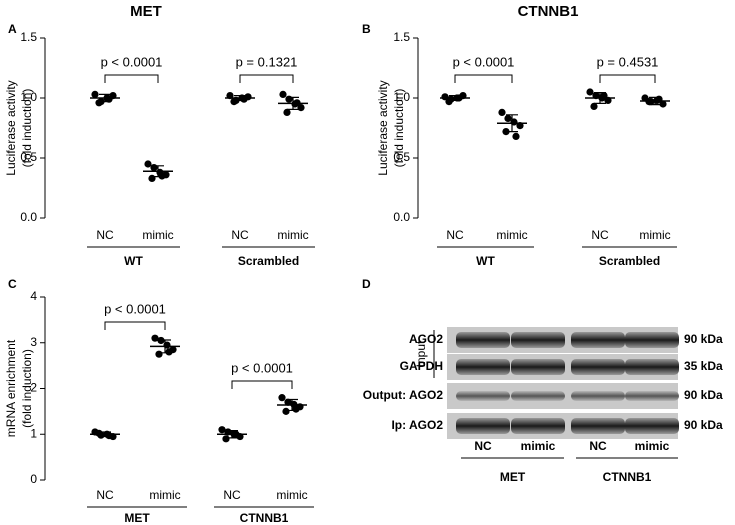 This screenshot has width=735, height=525. I want to click on p-value: p = 0.4531, so click(628, 61).